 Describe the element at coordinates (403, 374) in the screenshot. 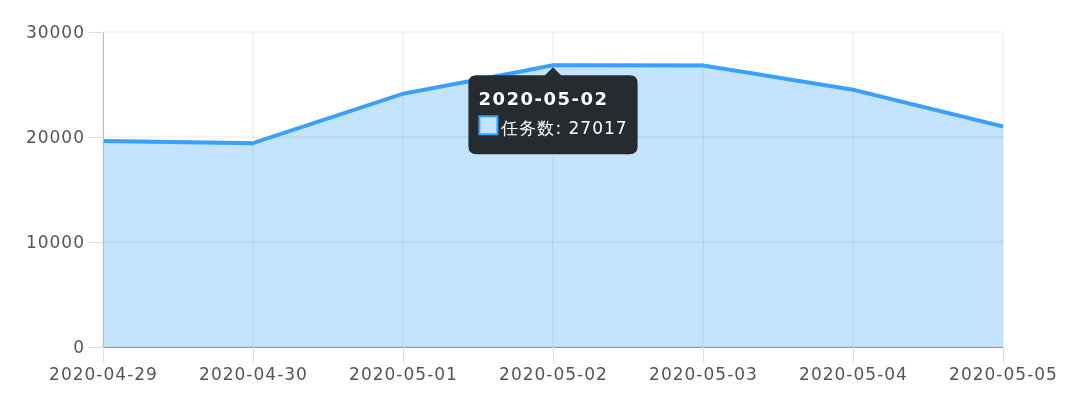

I see `x-tick-label: 2020-05-01` at that location.